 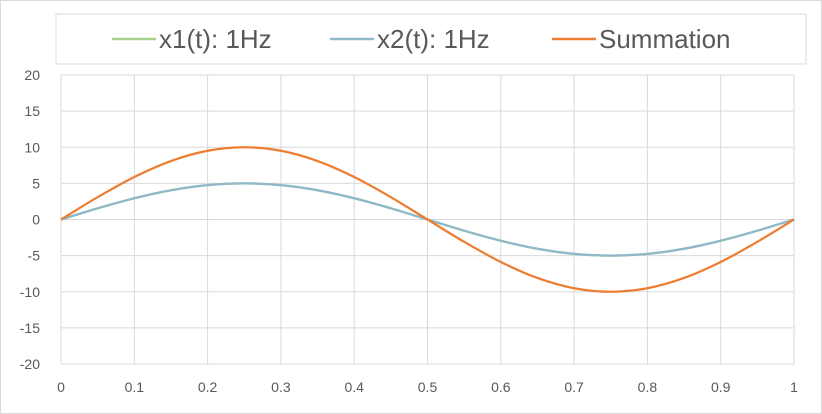 I want to click on y-tick-label: 5, so click(x=36, y=183).